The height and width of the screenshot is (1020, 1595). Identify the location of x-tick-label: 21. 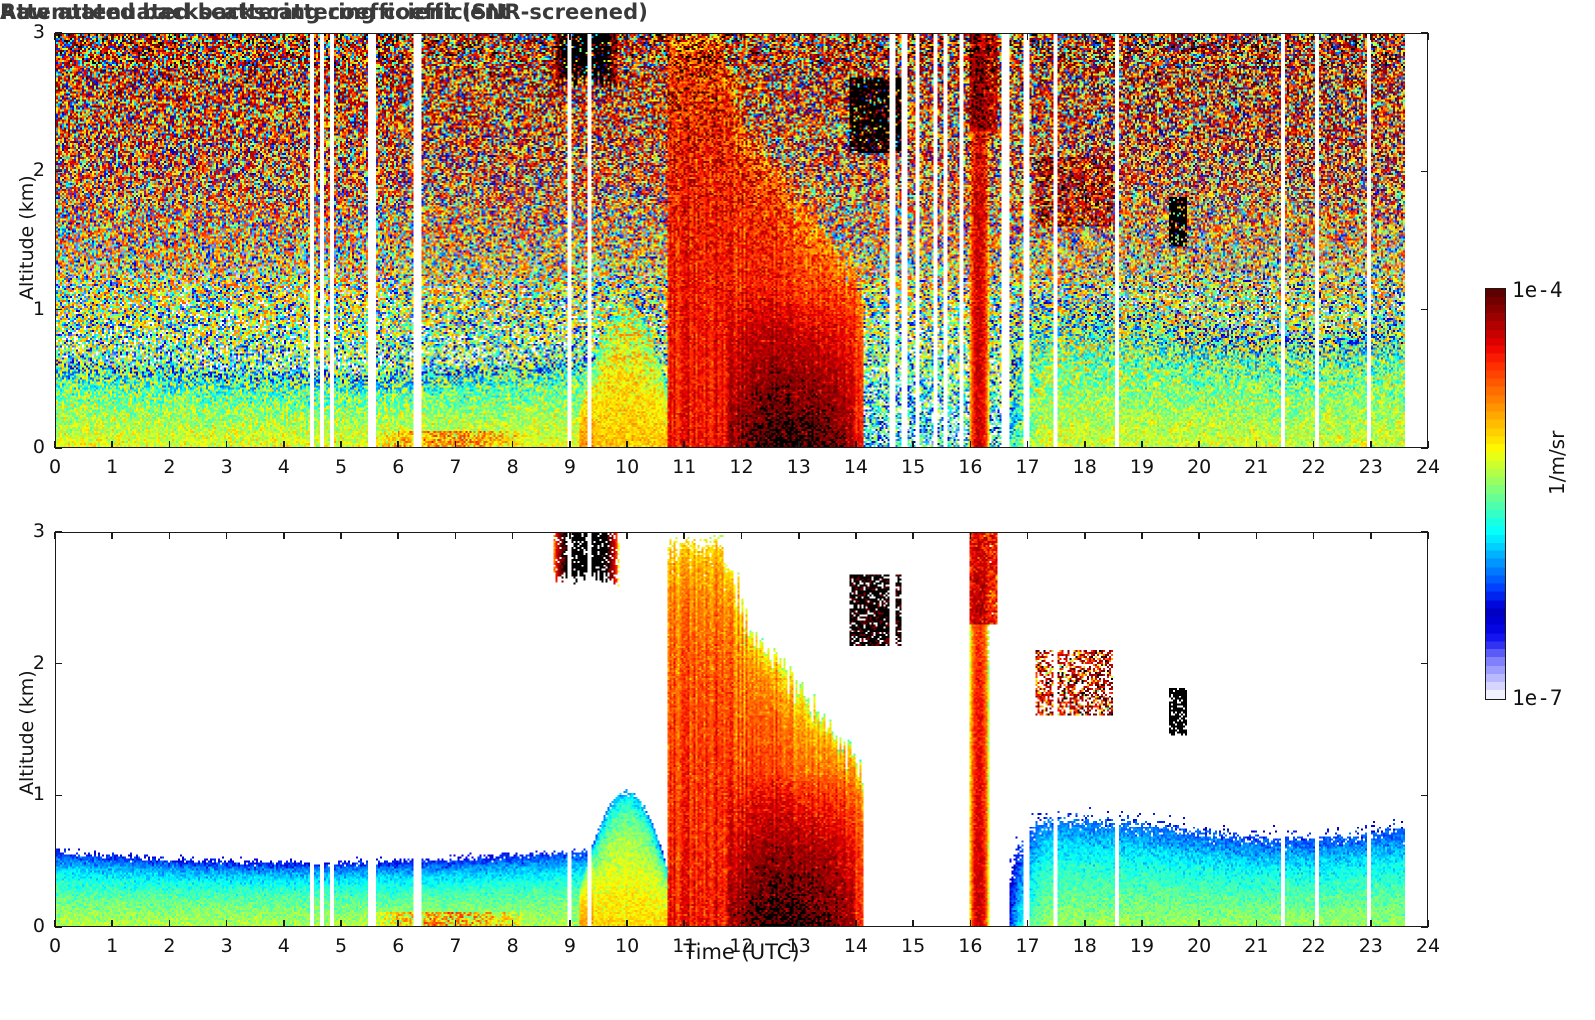
(1256, 946).